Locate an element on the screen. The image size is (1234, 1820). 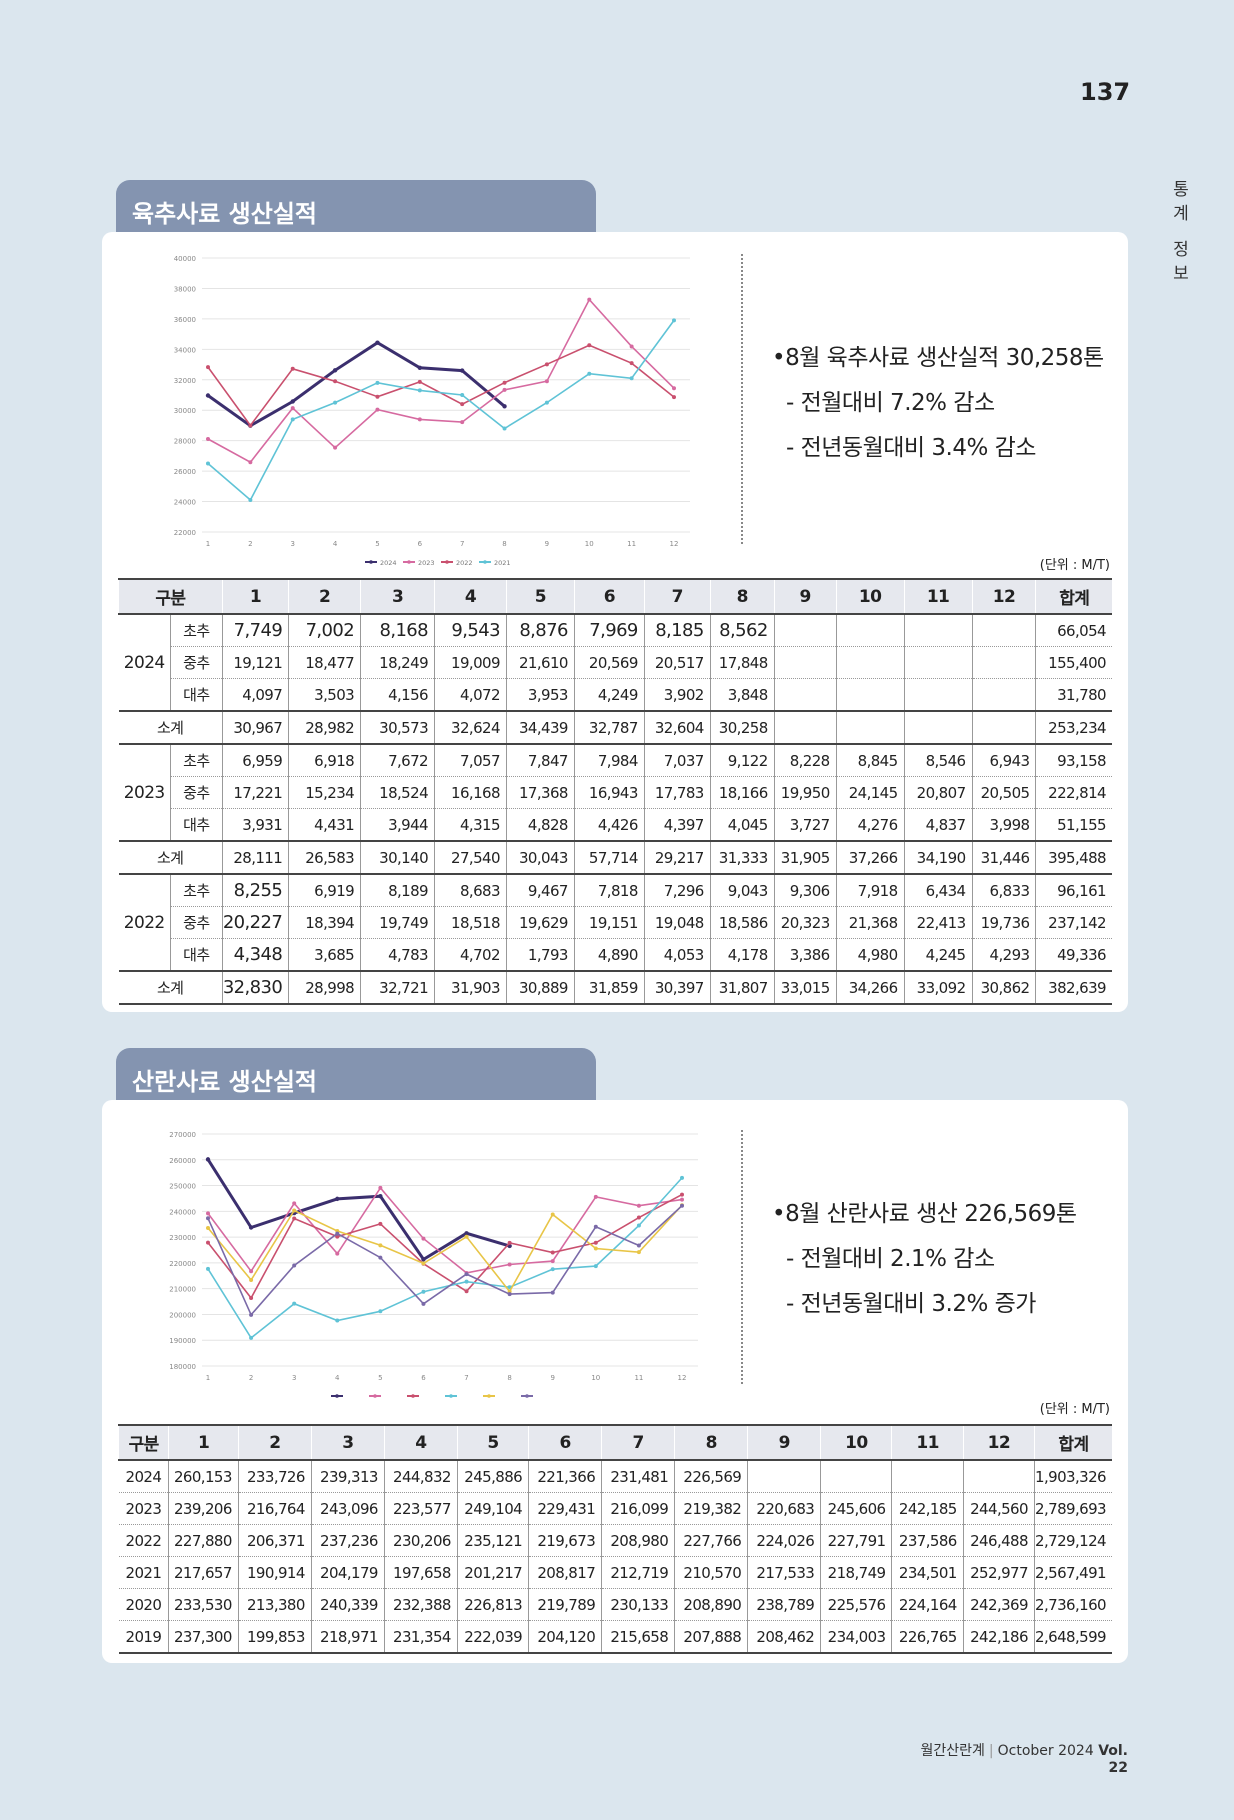
y-tick-label: 36000 is located at coordinates (185, 320).